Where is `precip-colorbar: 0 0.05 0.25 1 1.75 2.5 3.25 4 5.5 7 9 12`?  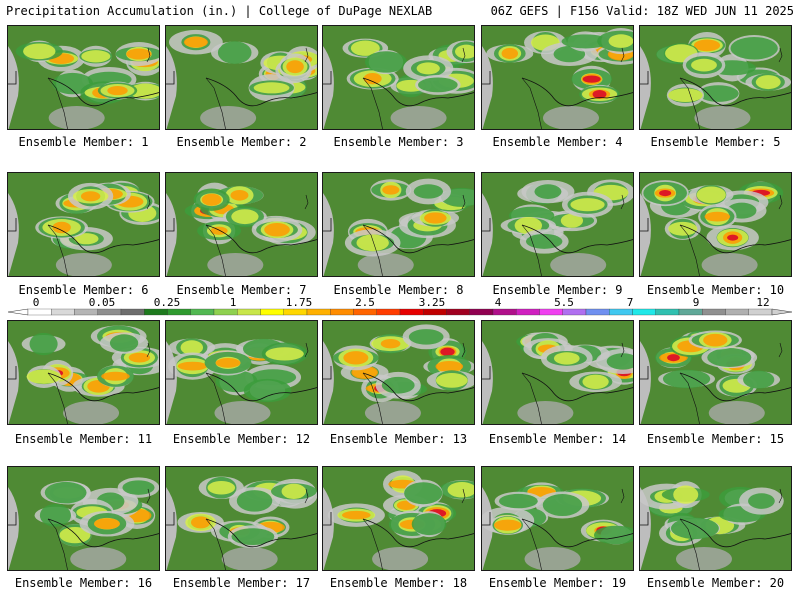
precip-colorbar: 0 0.05 0.25 1 1.75 2.5 3.25 4 5.5 7 9 12 is located at coordinates (400, 306).